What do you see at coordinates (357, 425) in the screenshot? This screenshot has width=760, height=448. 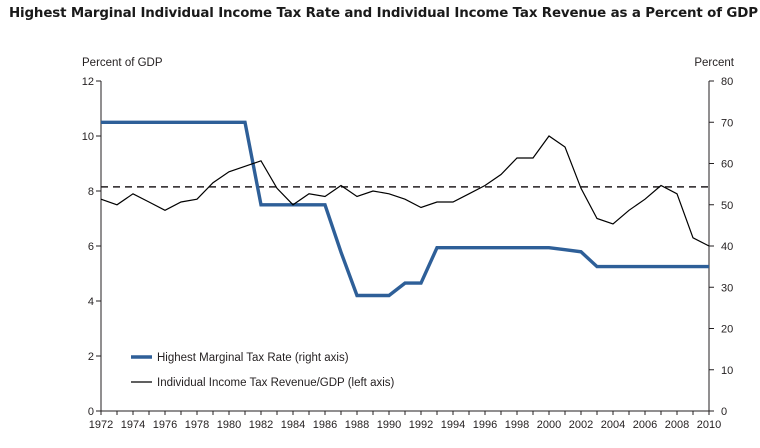 I see `x-axis-tick-label: 1988` at bounding box center [357, 425].